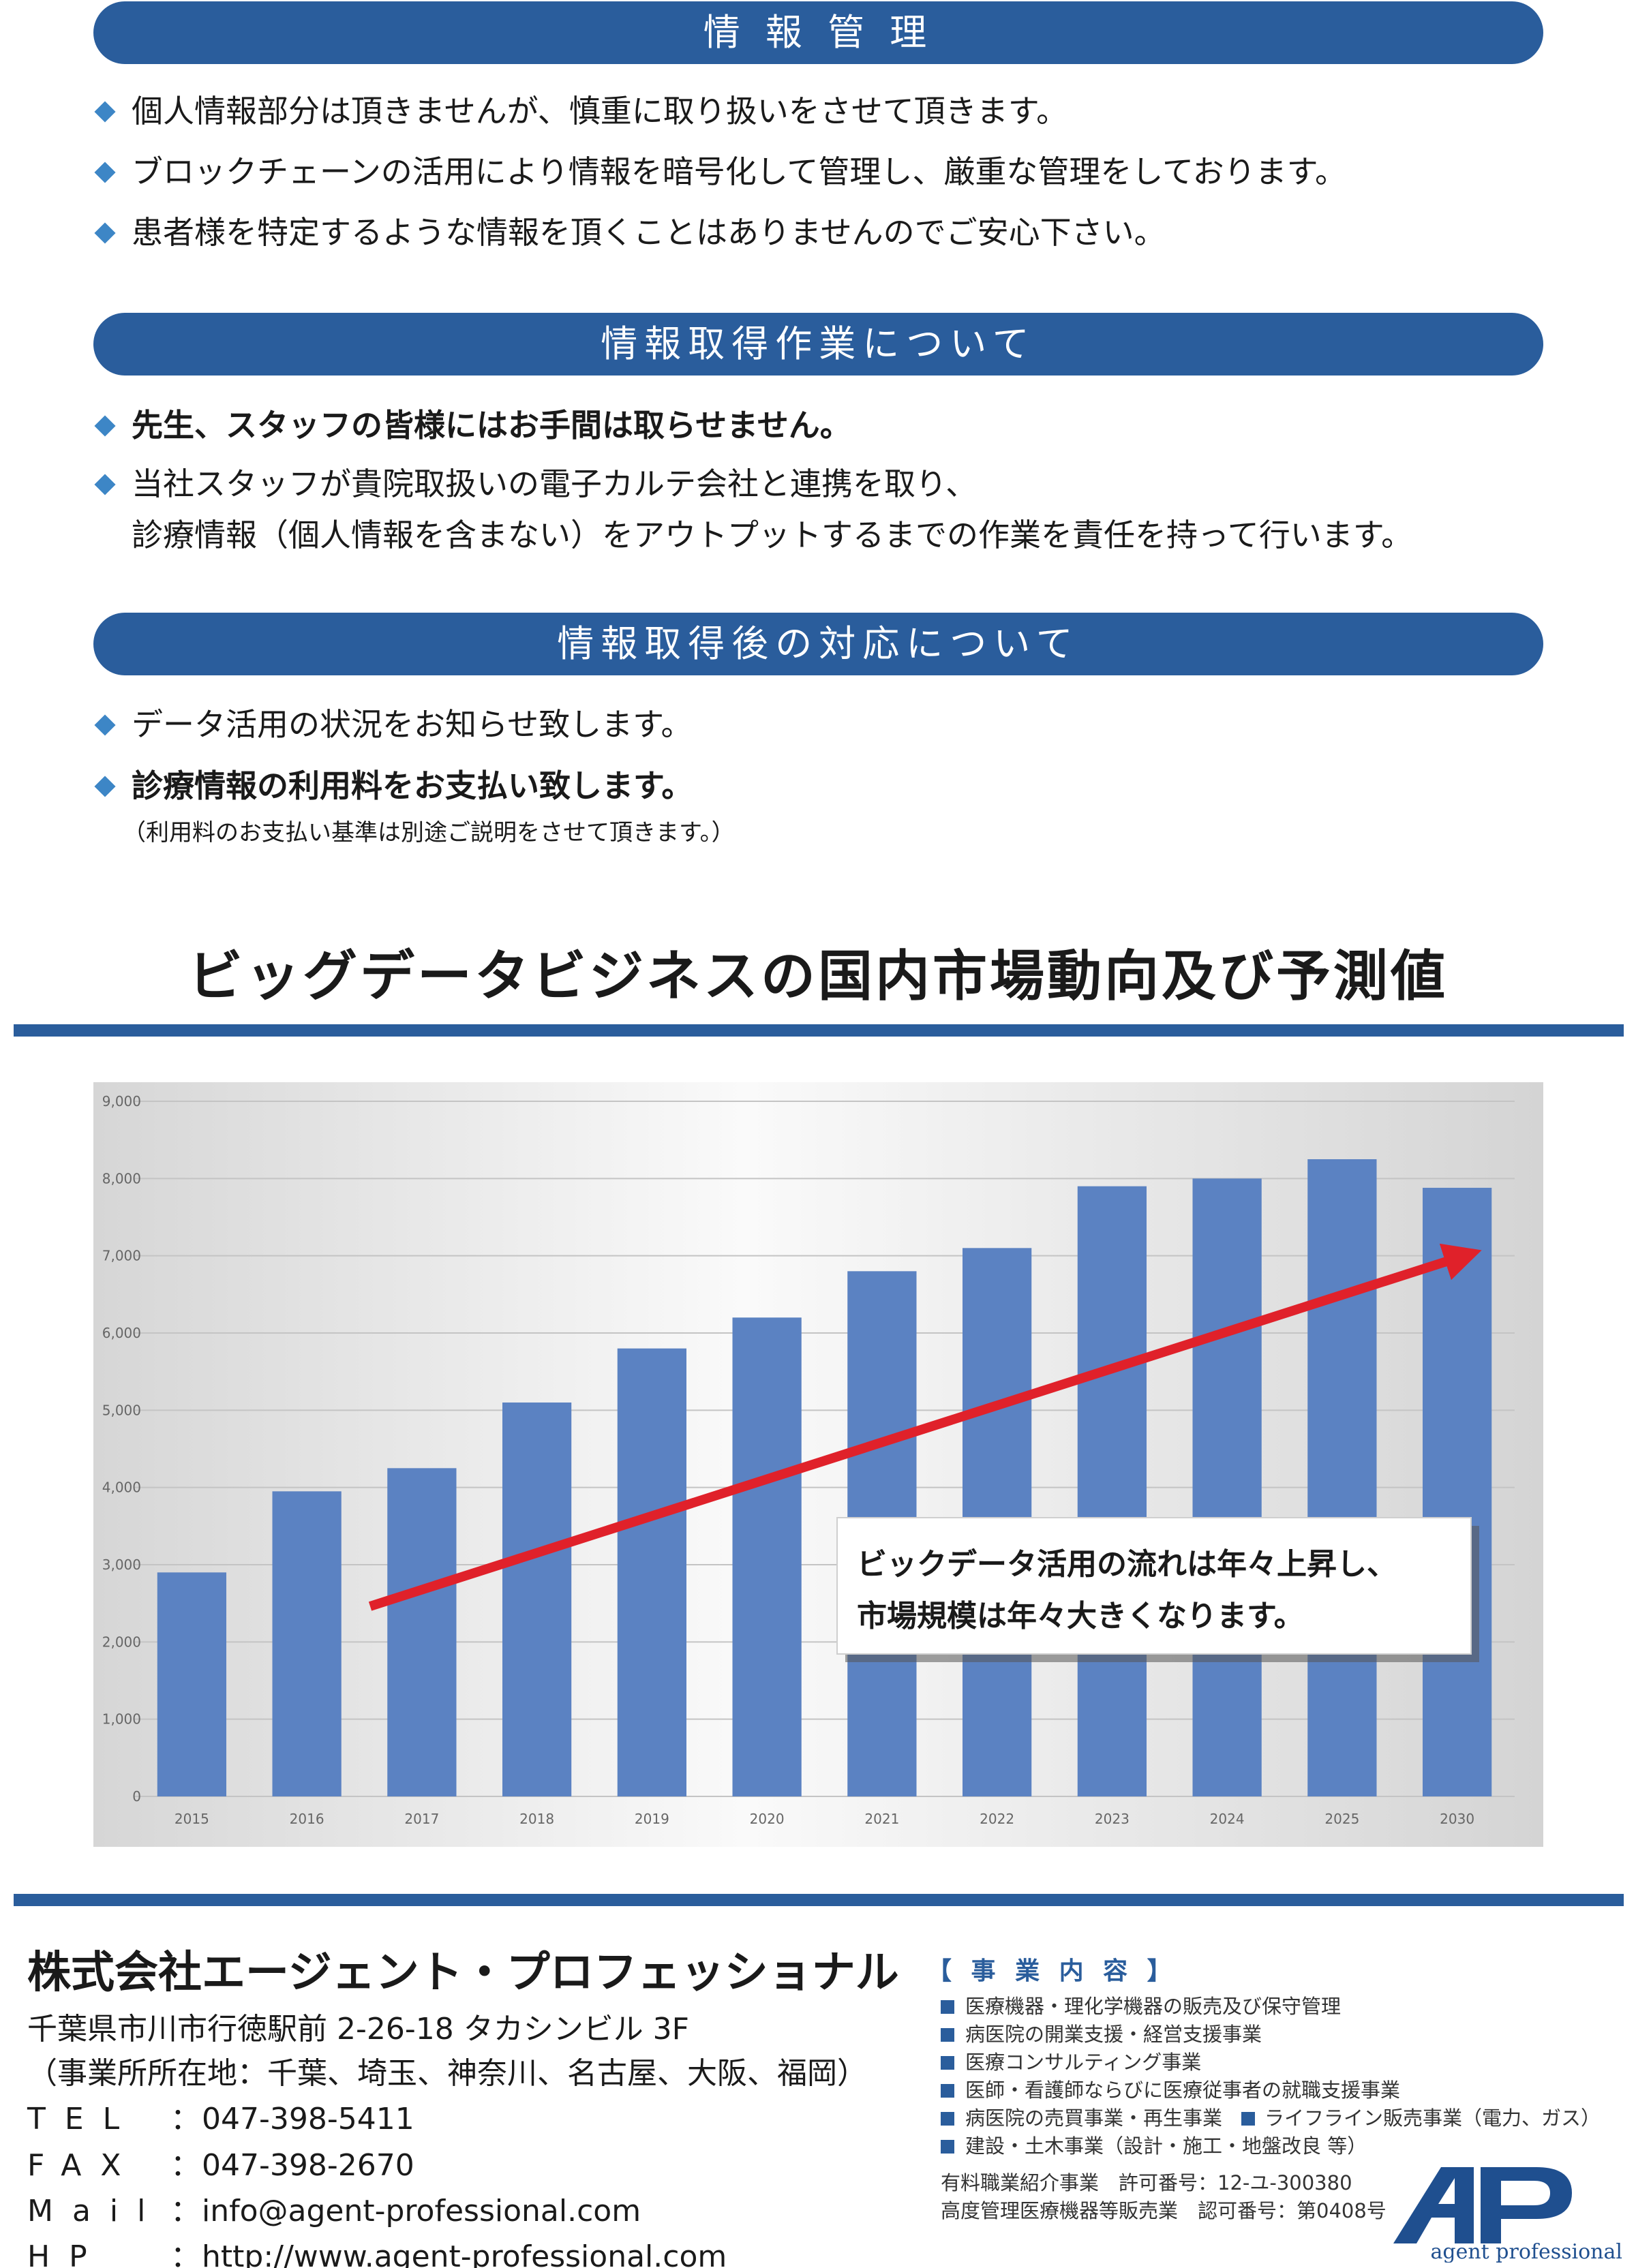 The width and height of the screenshot is (1636, 2268). What do you see at coordinates (1164, 2210) in the screenshot?
I see `license-2: 高度管理医療機器等販売業 認可番号：第0408号` at bounding box center [1164, 2210].